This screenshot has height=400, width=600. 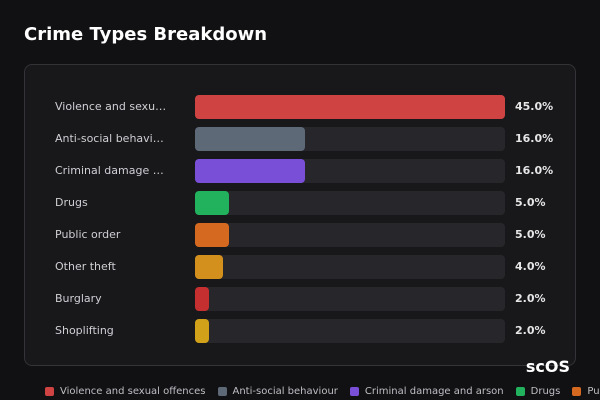 I want to click on category-label: Public order, so click(x=88, y=234).